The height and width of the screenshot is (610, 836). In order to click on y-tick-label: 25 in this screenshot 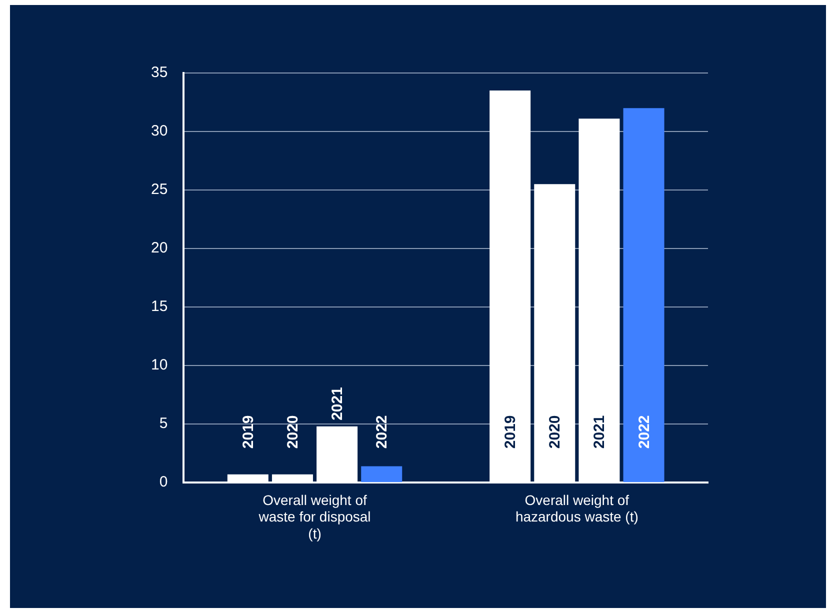, I will do `click(159, 189)`.